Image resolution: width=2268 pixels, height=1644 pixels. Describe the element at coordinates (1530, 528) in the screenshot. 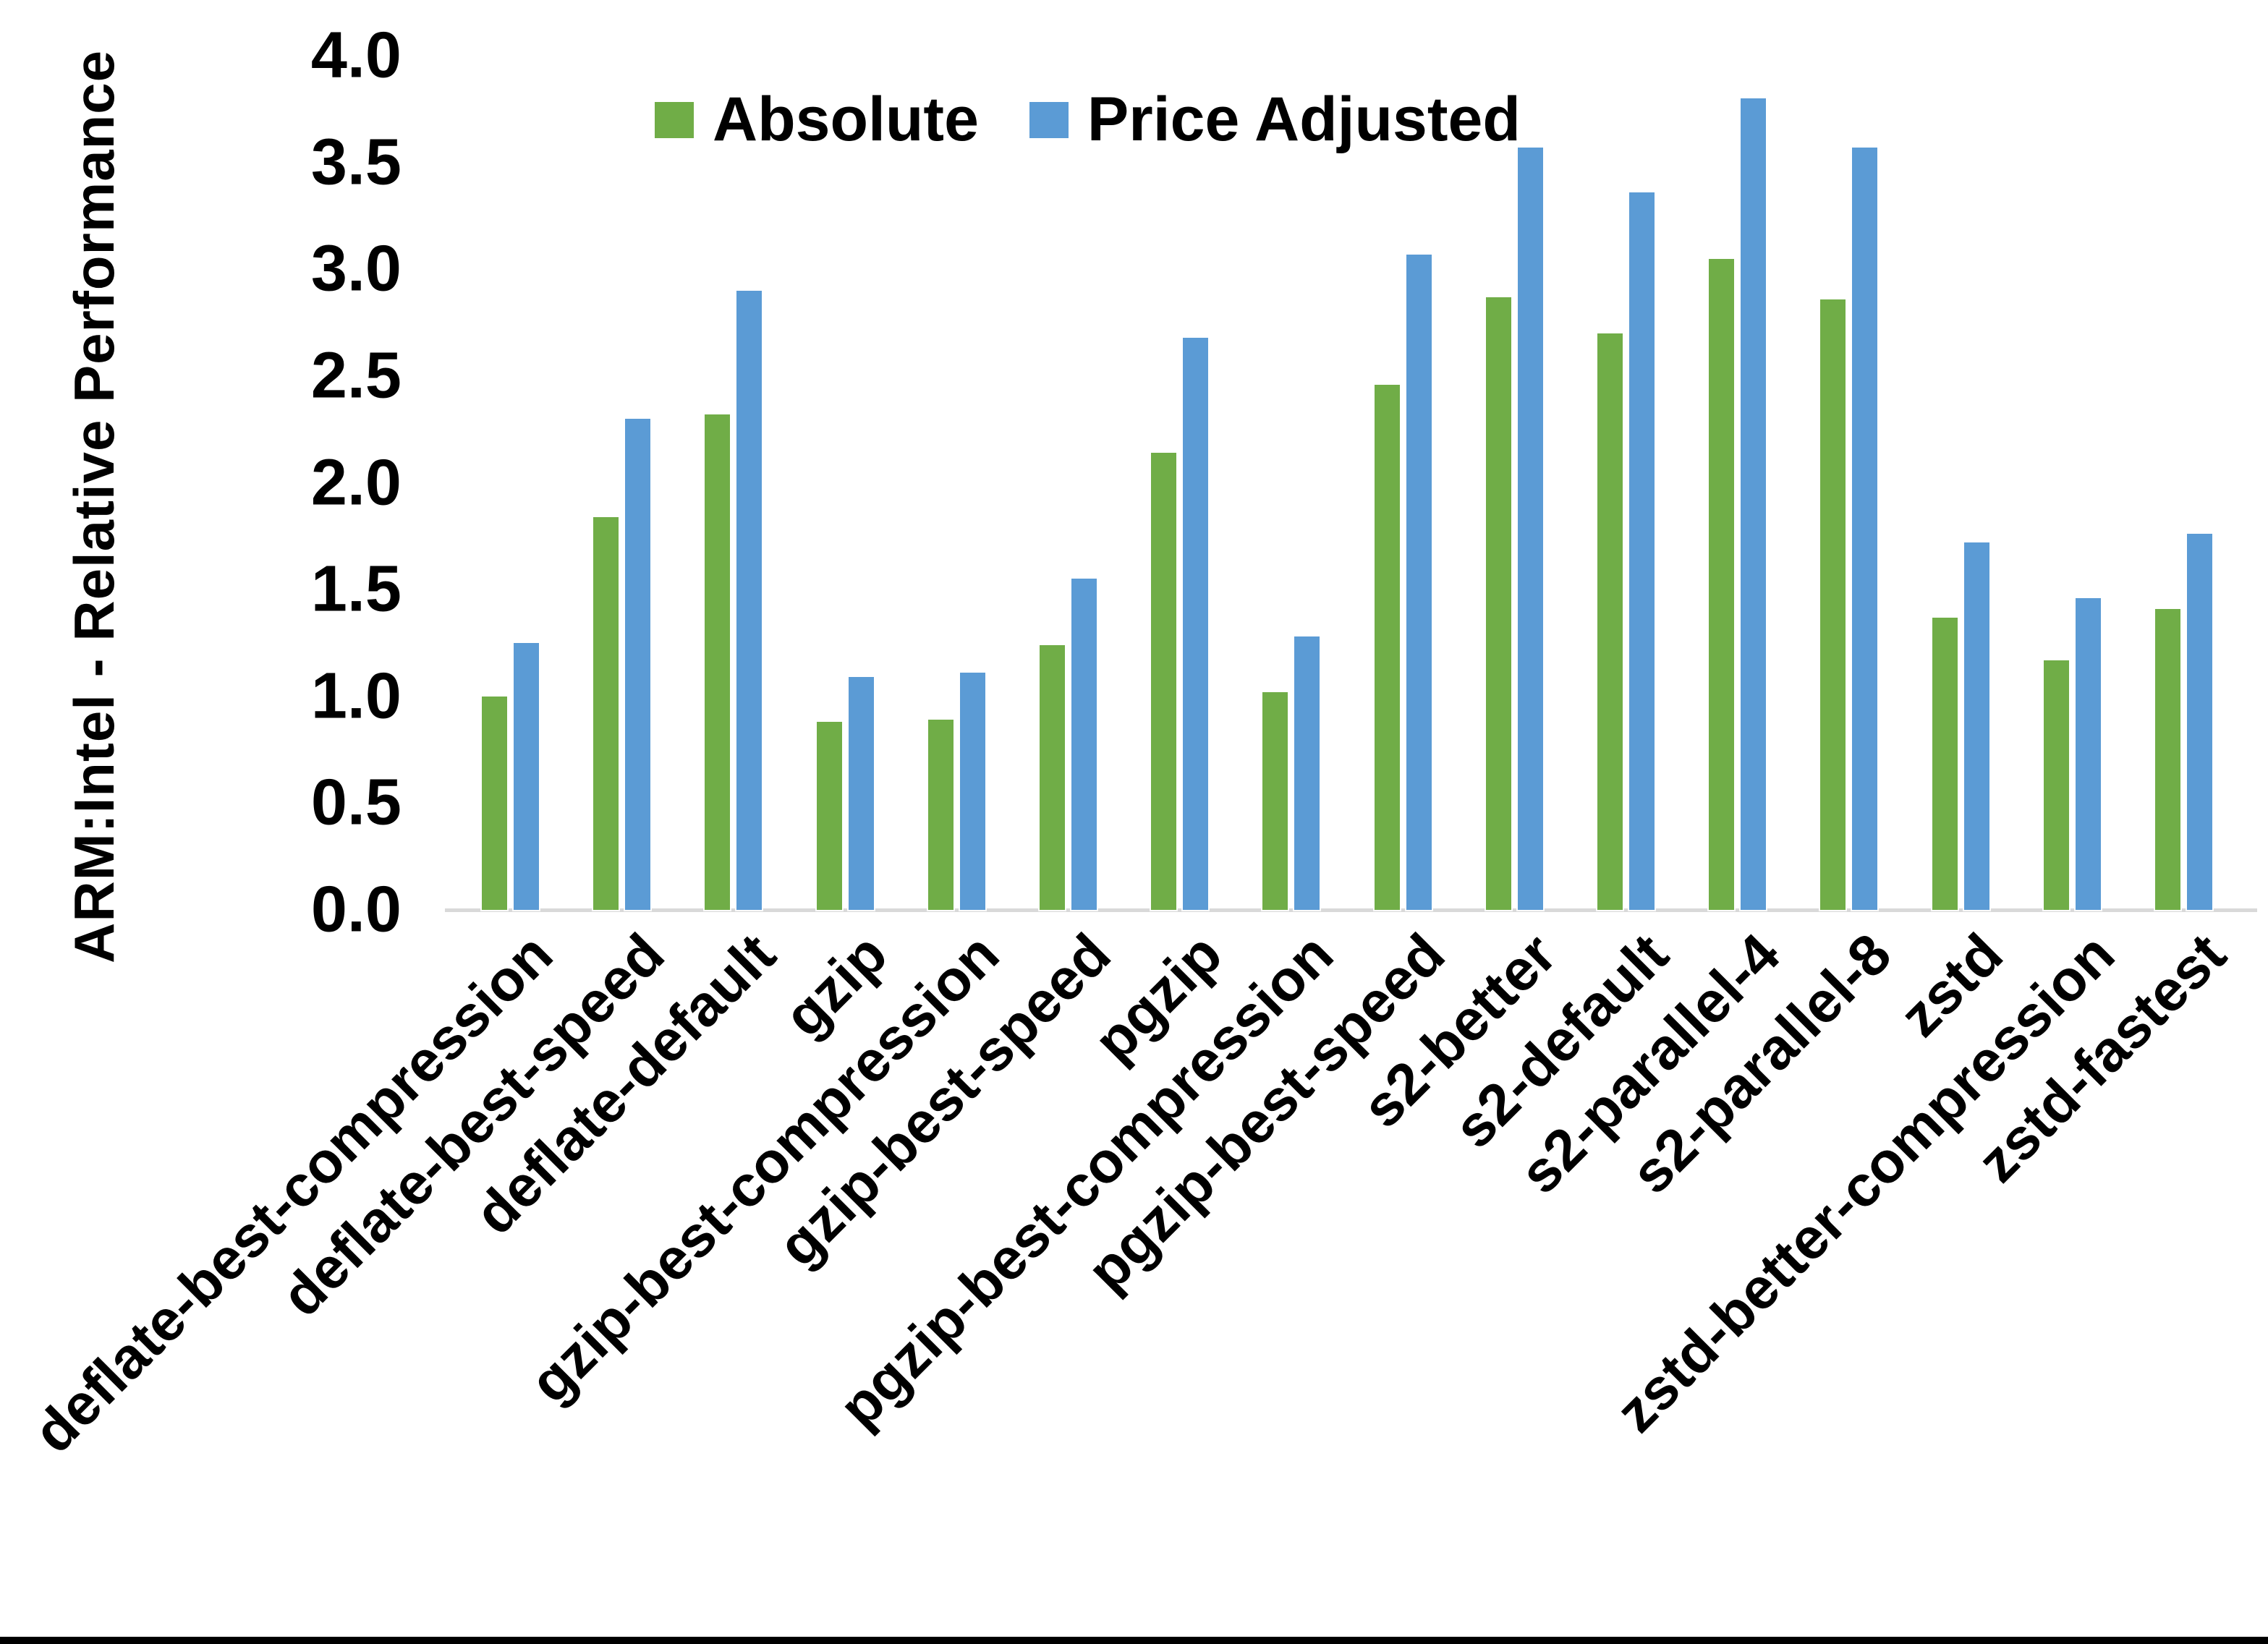

I see `bar-price-adjusted-s2-better` at that location.